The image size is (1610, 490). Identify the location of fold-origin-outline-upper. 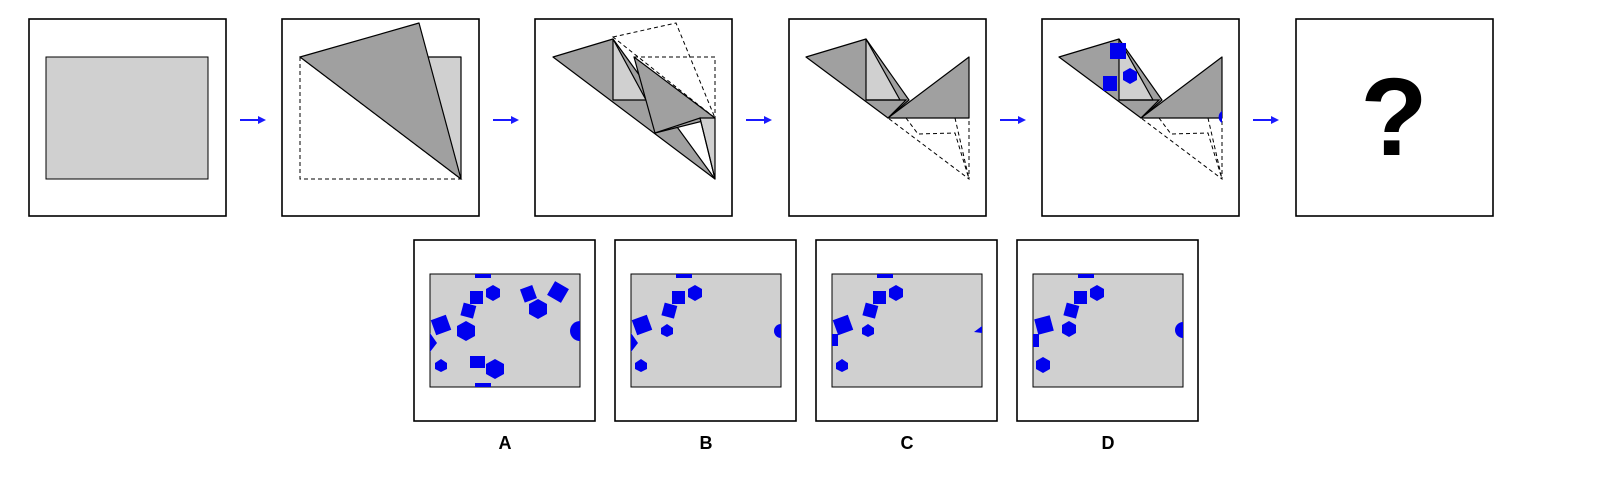
(664, 71).